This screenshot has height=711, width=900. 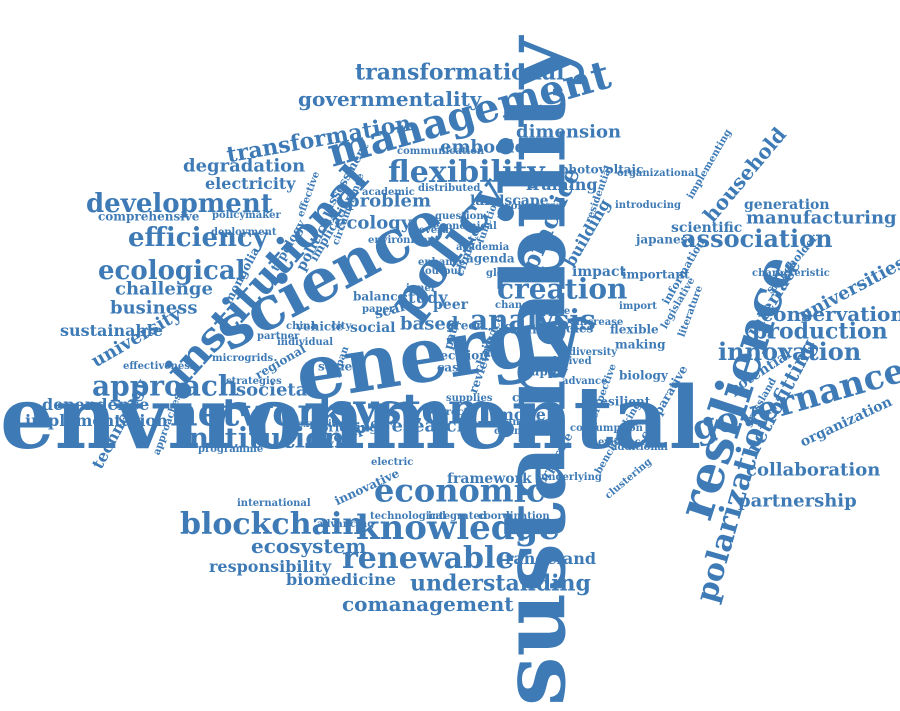 I want to click on word-sustainable: sustainable, so click(x=111, y=331).